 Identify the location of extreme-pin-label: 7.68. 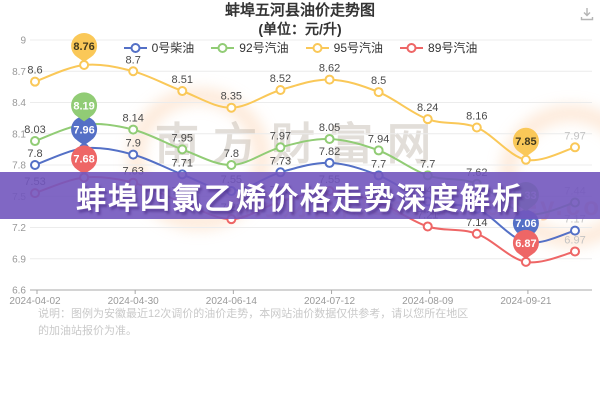
(83, 160).